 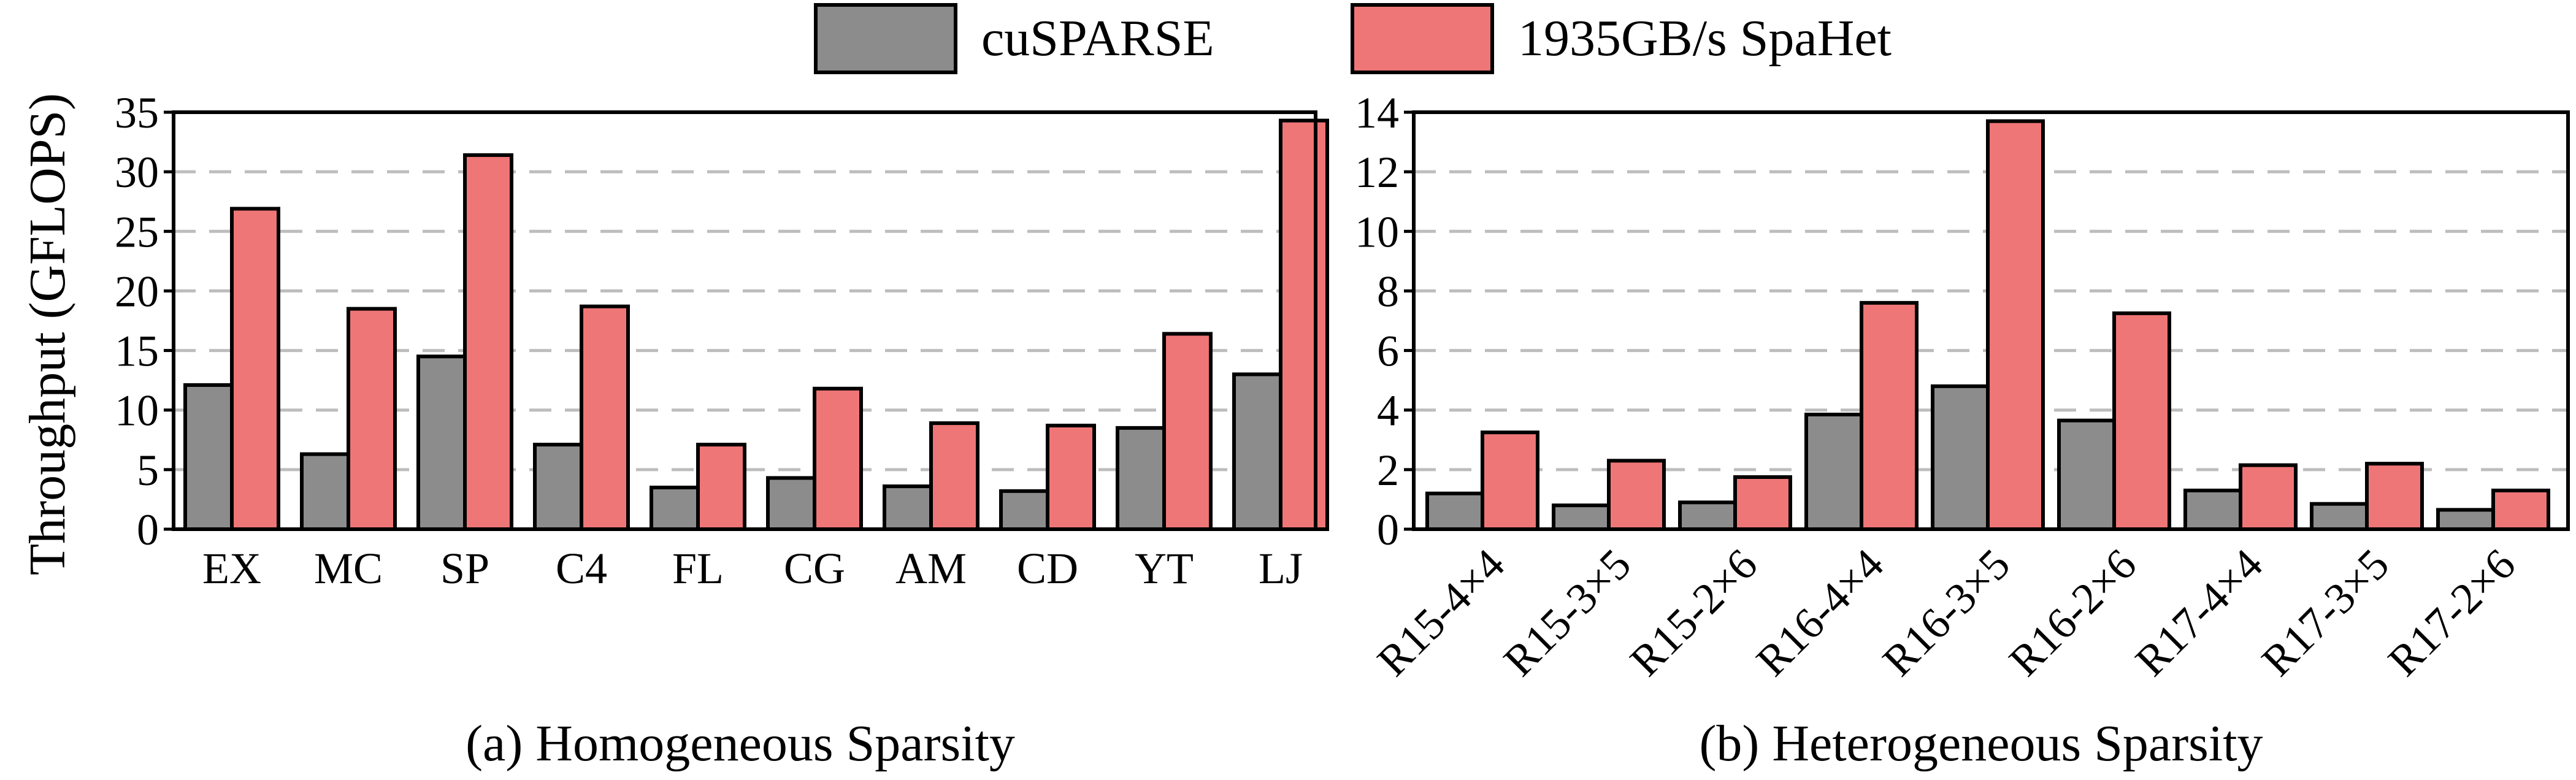 I want to click on bar-cusparse-r6, so click(x=2212, y=509).